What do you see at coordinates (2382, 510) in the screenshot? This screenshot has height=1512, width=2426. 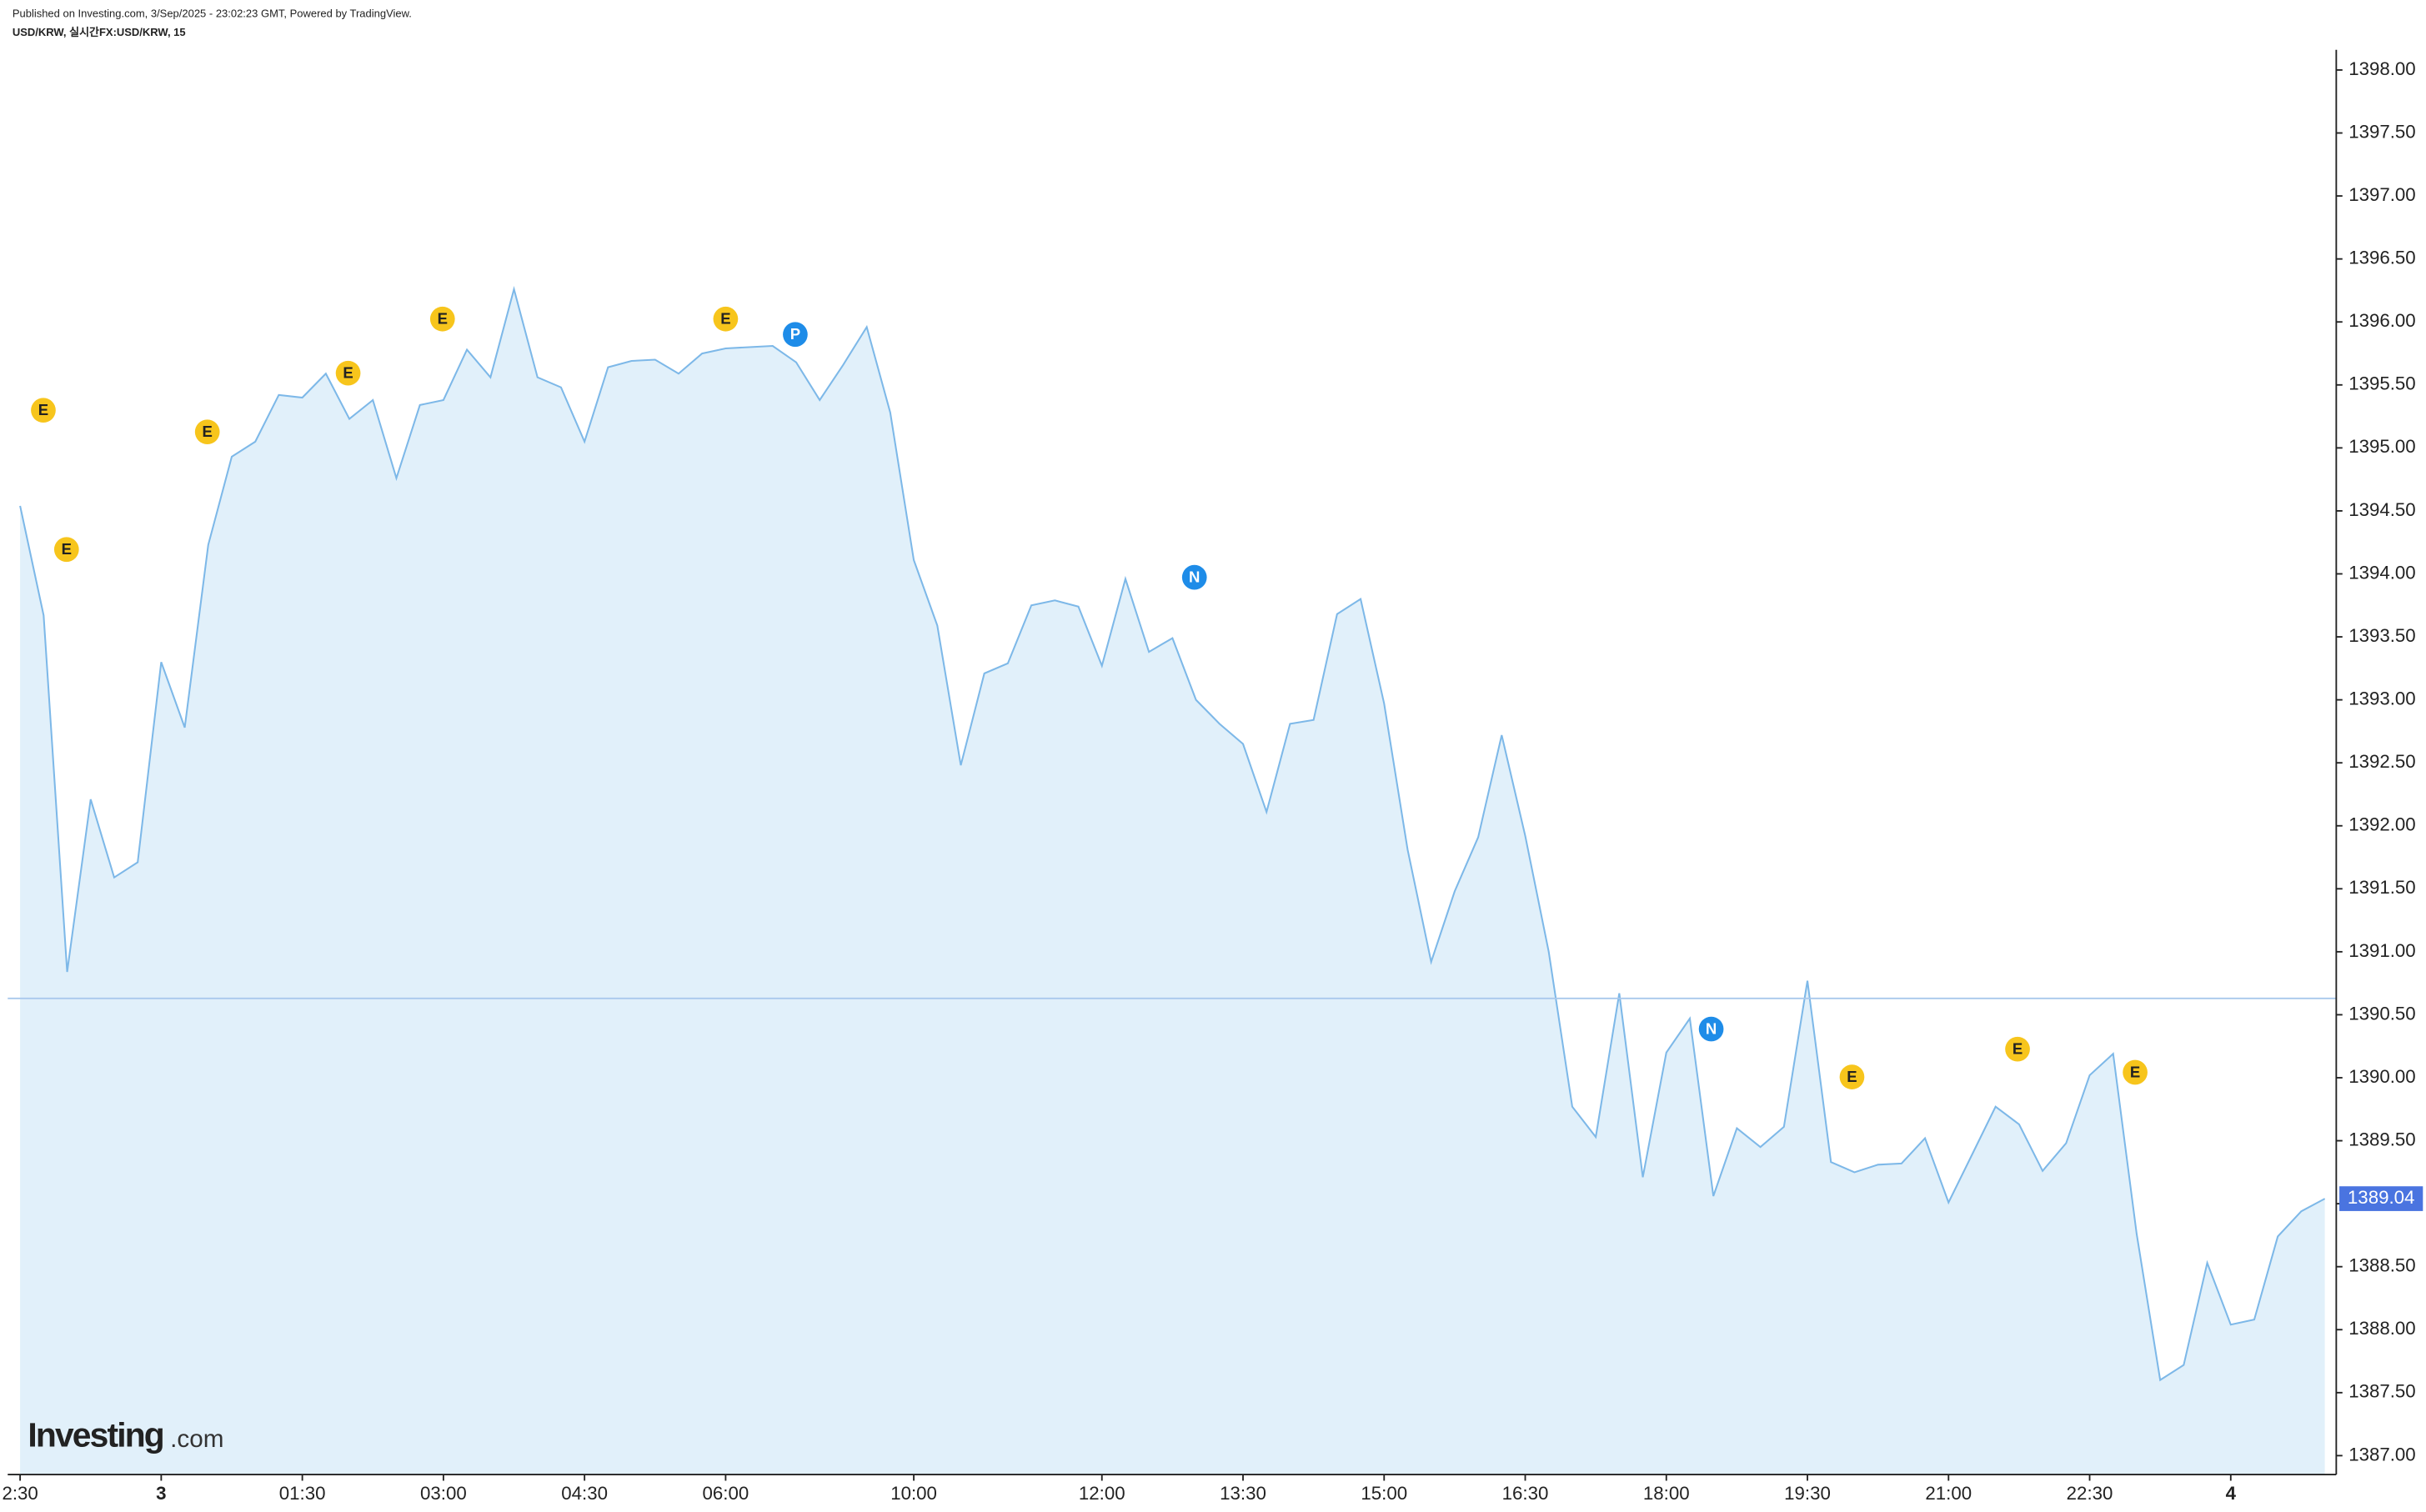 I see `y-tick-label: 1394.50` at bounding box center [2382, 510].